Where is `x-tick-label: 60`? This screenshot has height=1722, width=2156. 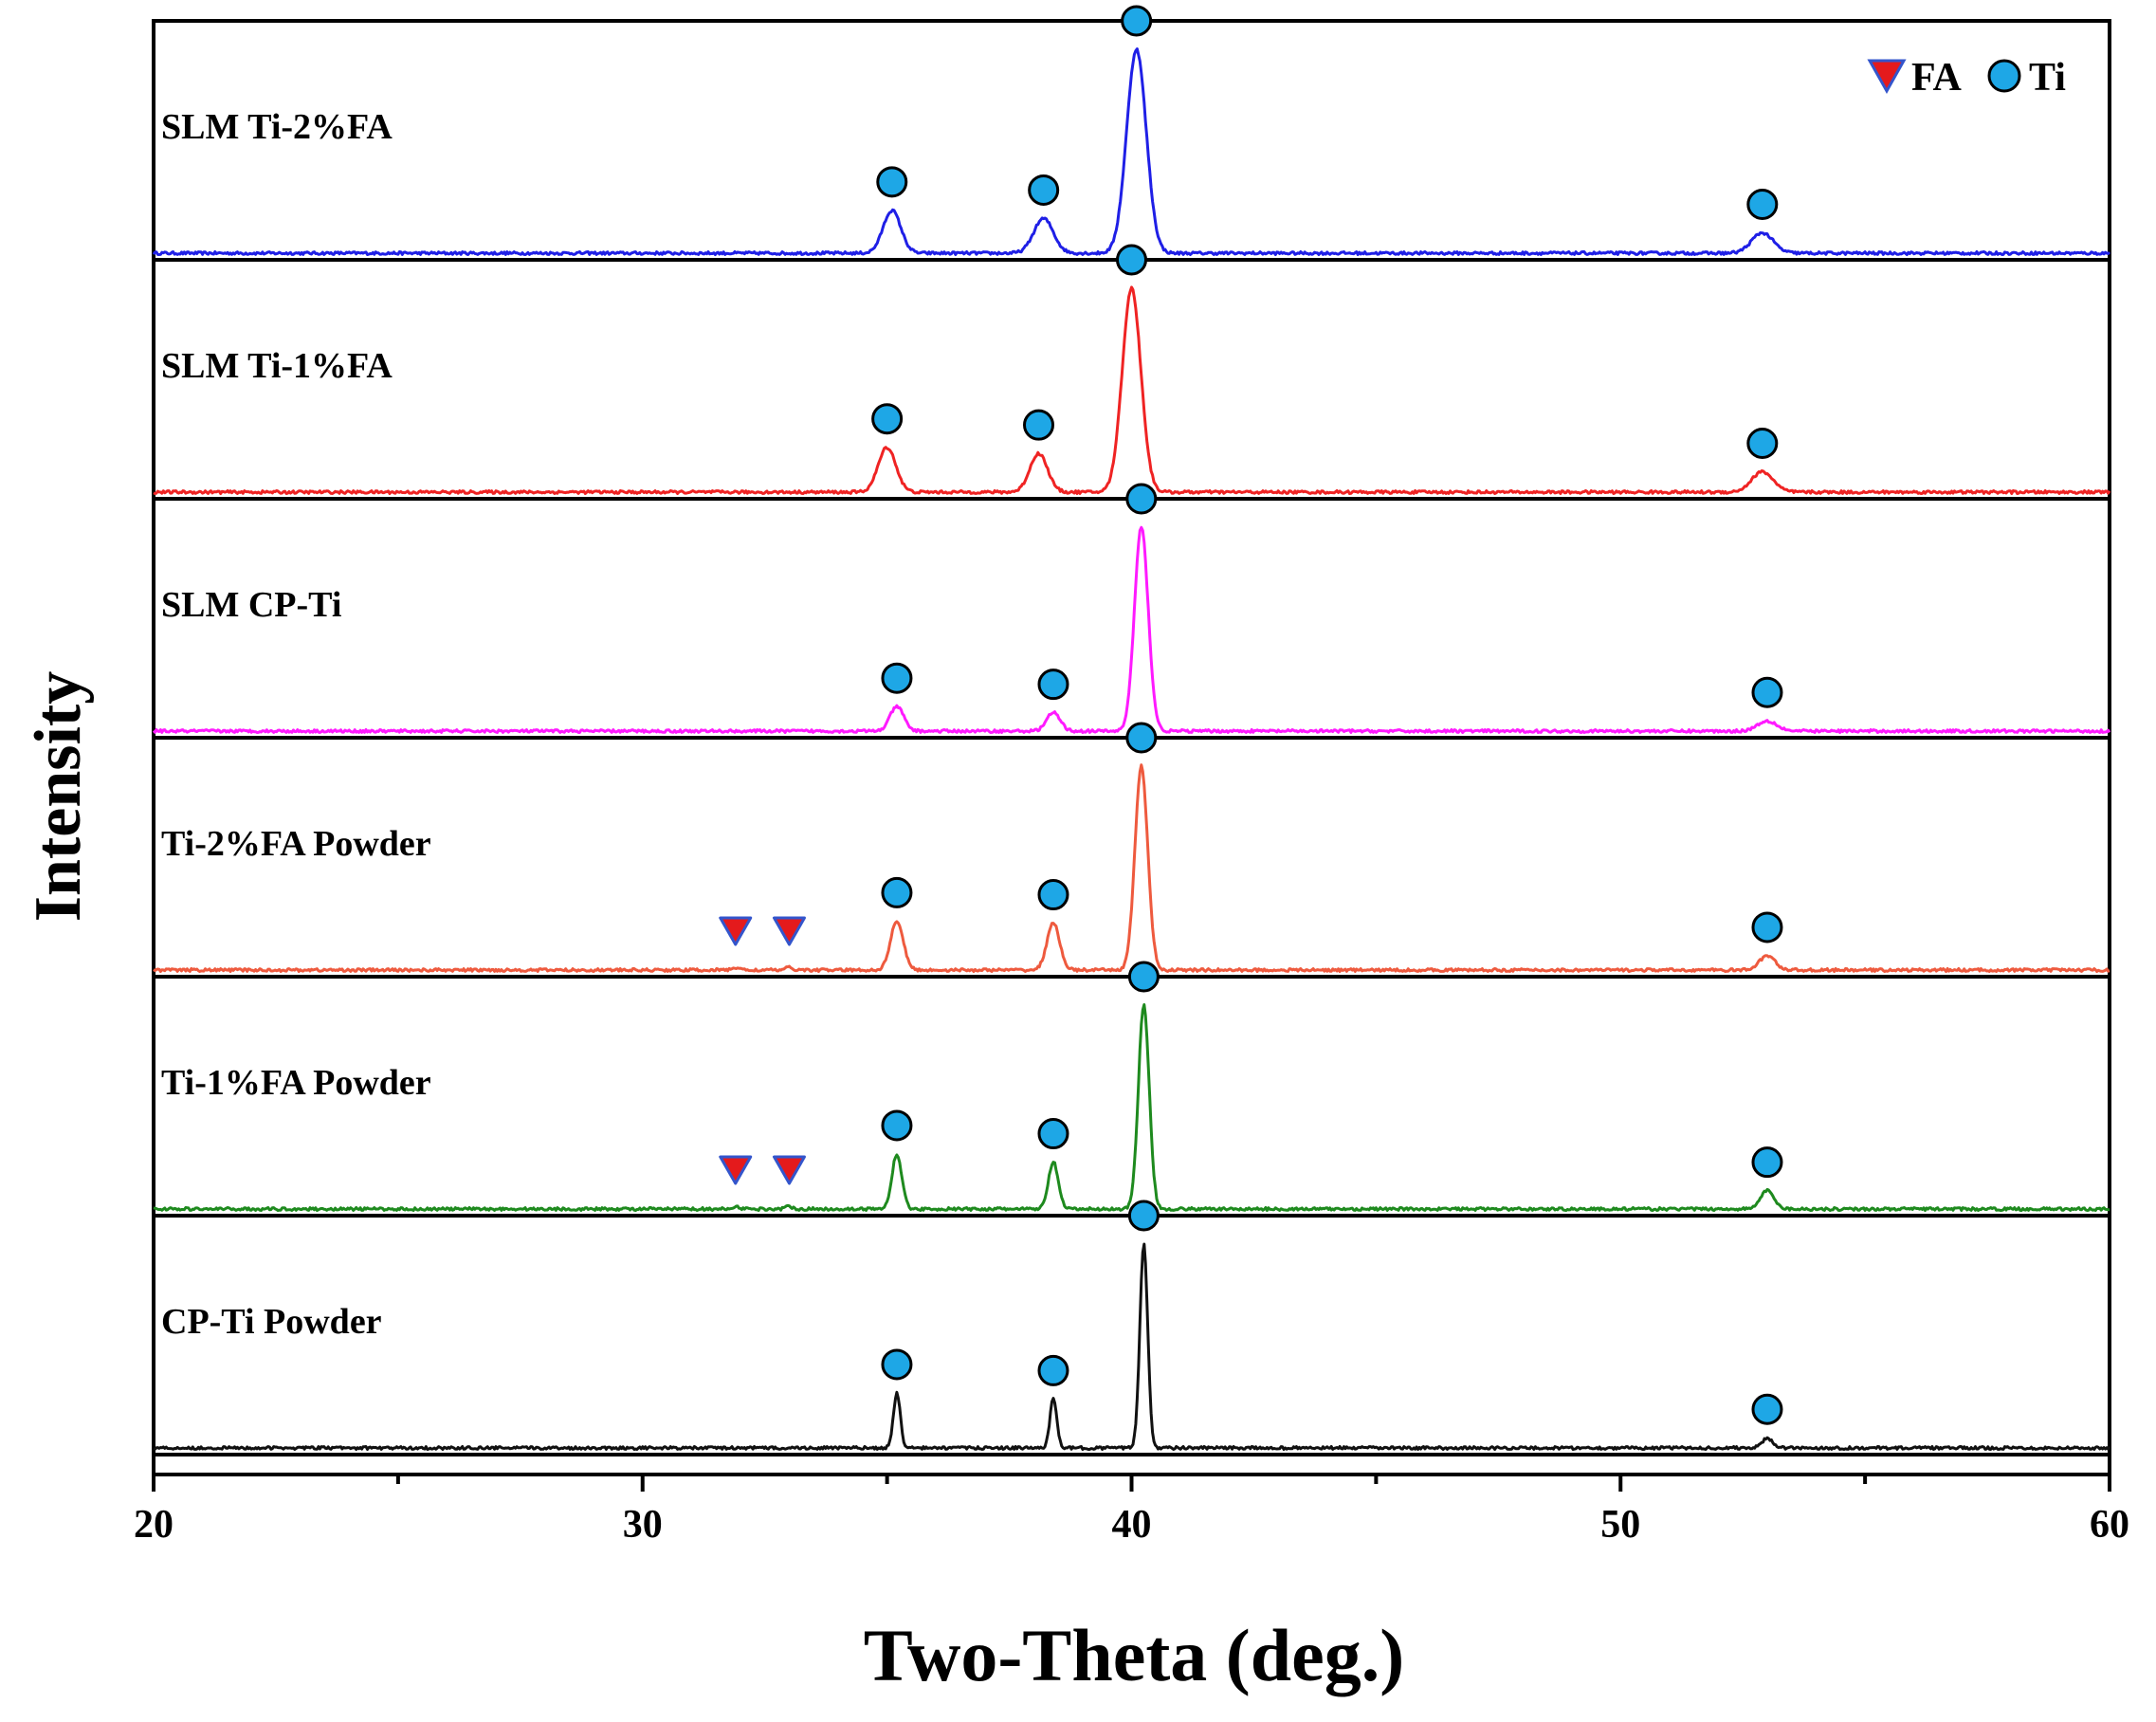
x-tick-label: 60 is located at coordinates (2109, 1525).